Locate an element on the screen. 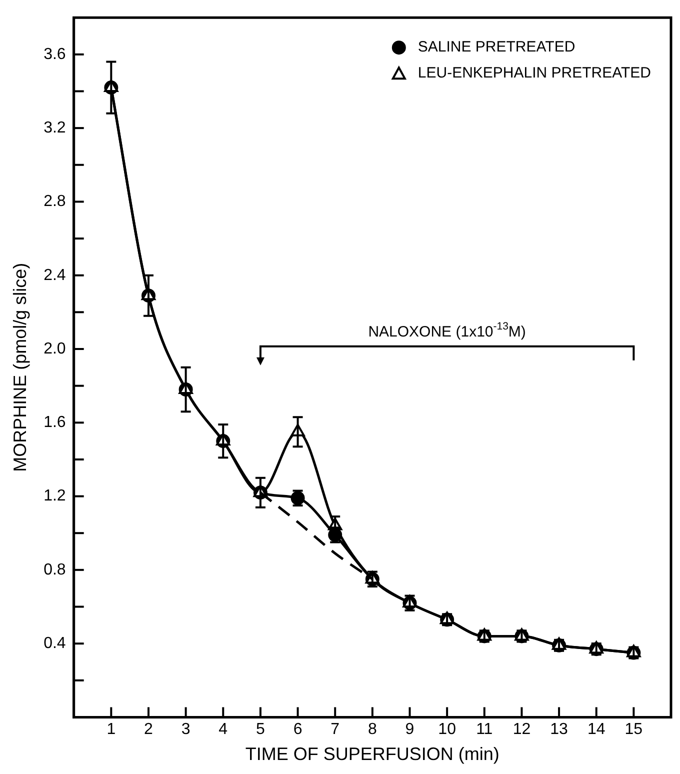 The height and width of the screenshot is (774, 680). y-tick-label: 3.2 is located at coordinates (55, 127).